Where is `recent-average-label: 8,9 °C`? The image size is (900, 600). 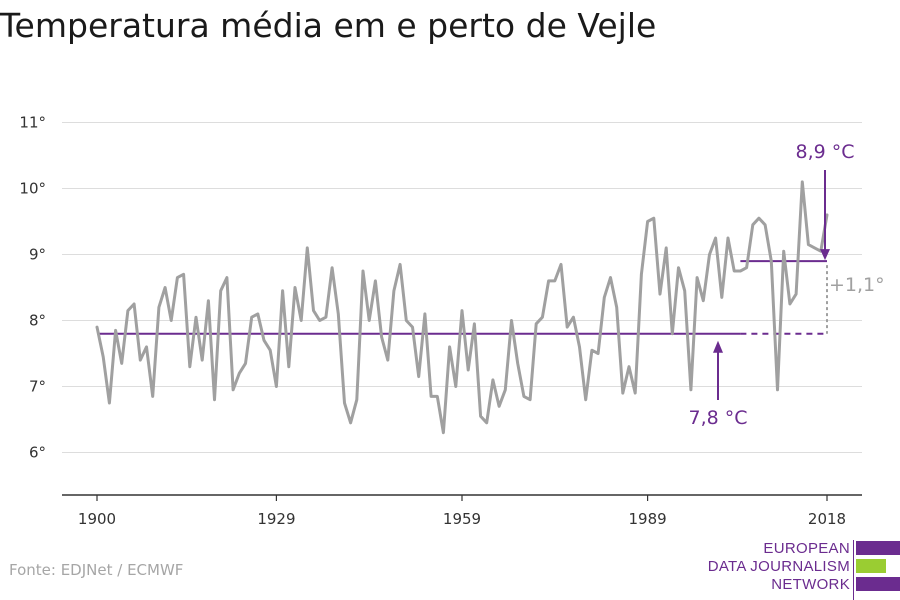 recent-average-label: 8,9 °C is located at coordinates (824, 152).